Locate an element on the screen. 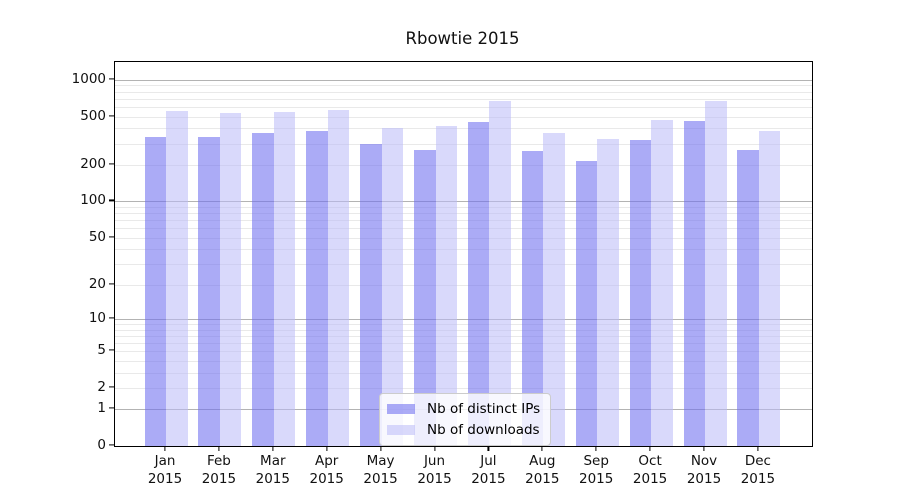 The height and width of the screenshot is (500, 900). legend-entry-ips: Nb of distinct IPs is located at coordinates (463, 409).